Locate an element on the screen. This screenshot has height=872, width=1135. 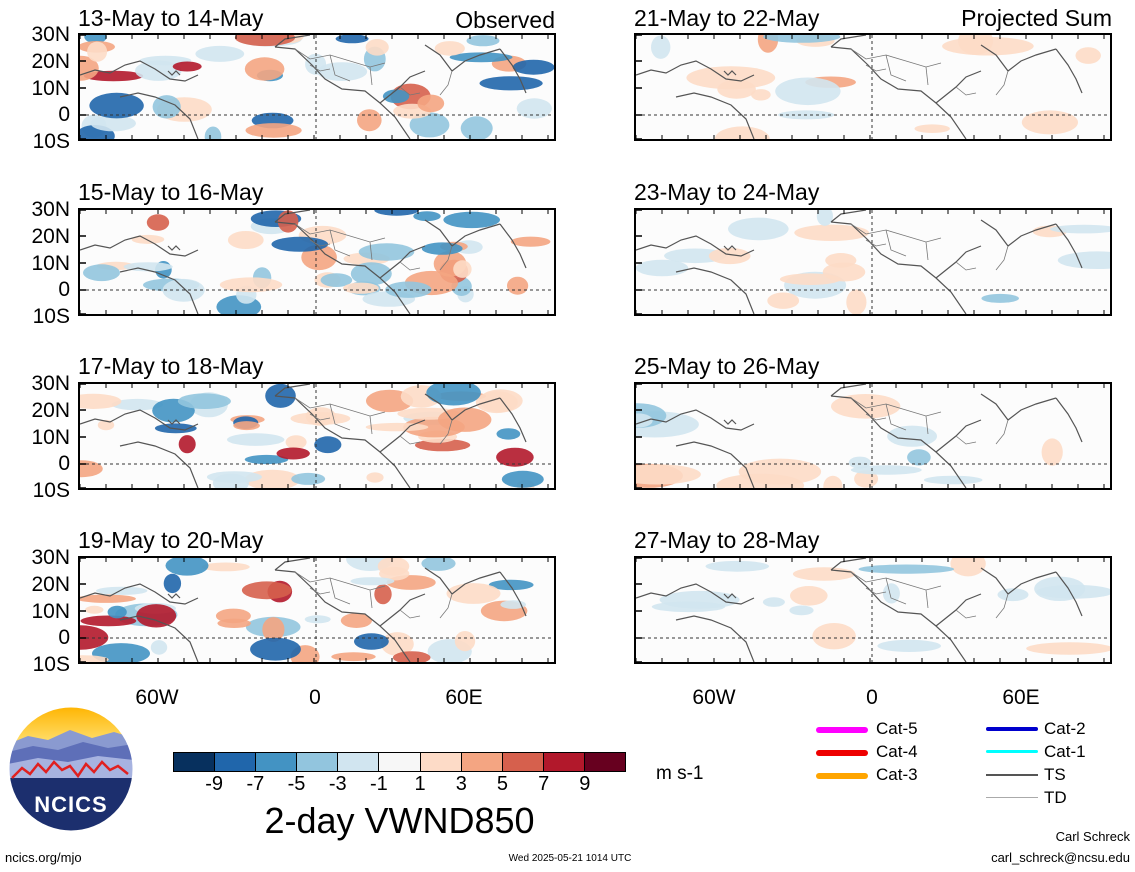
colorbar-tick-label: -1 is located at coordinates (379, 784).